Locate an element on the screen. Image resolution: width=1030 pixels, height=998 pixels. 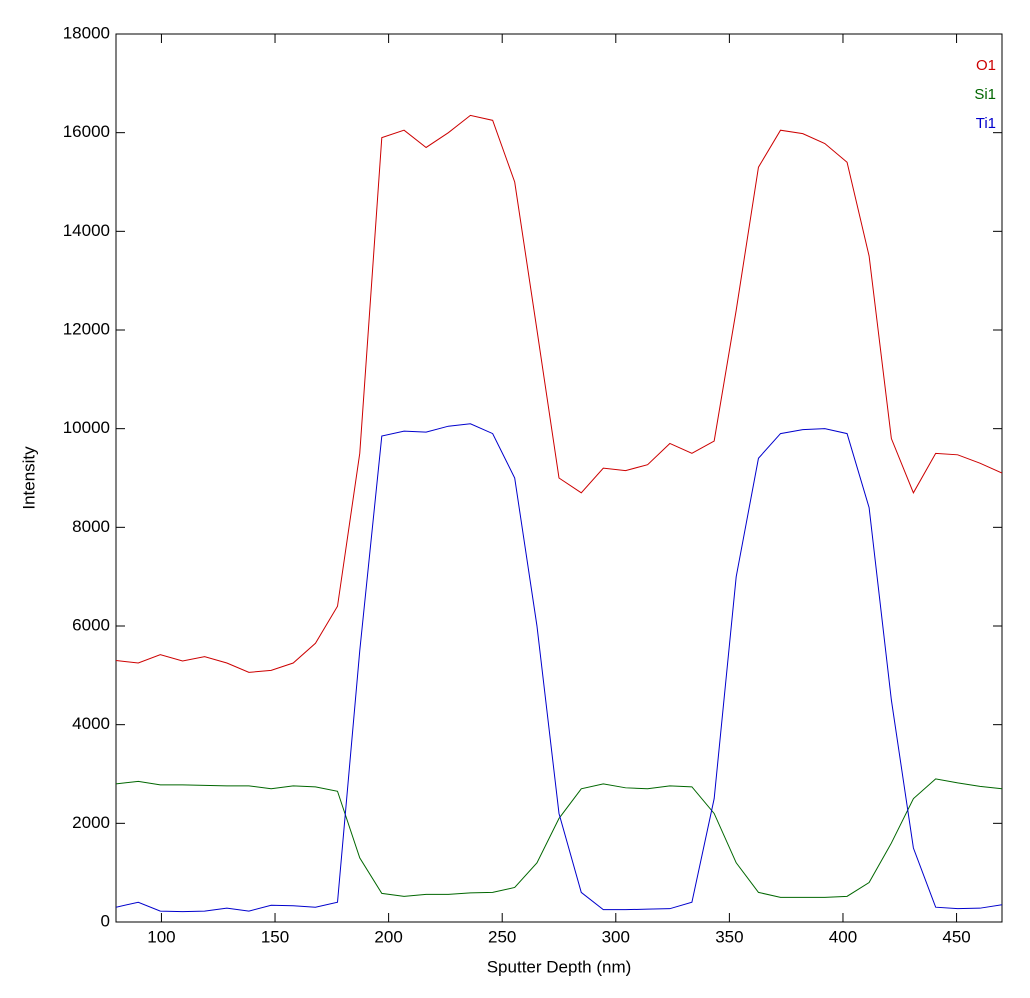
y-tick-label: 8000 is located at coordinates (91, 526).